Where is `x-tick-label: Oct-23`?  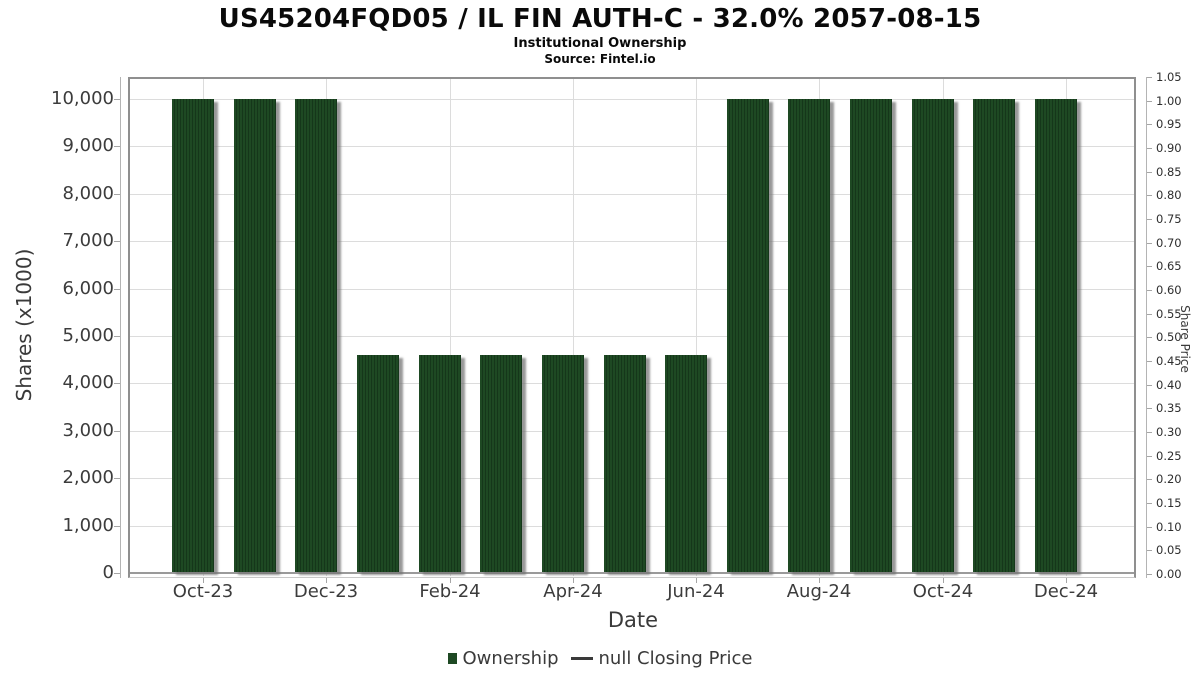 x-tick-label: Oct-23 is located at coordinates (203, 591).